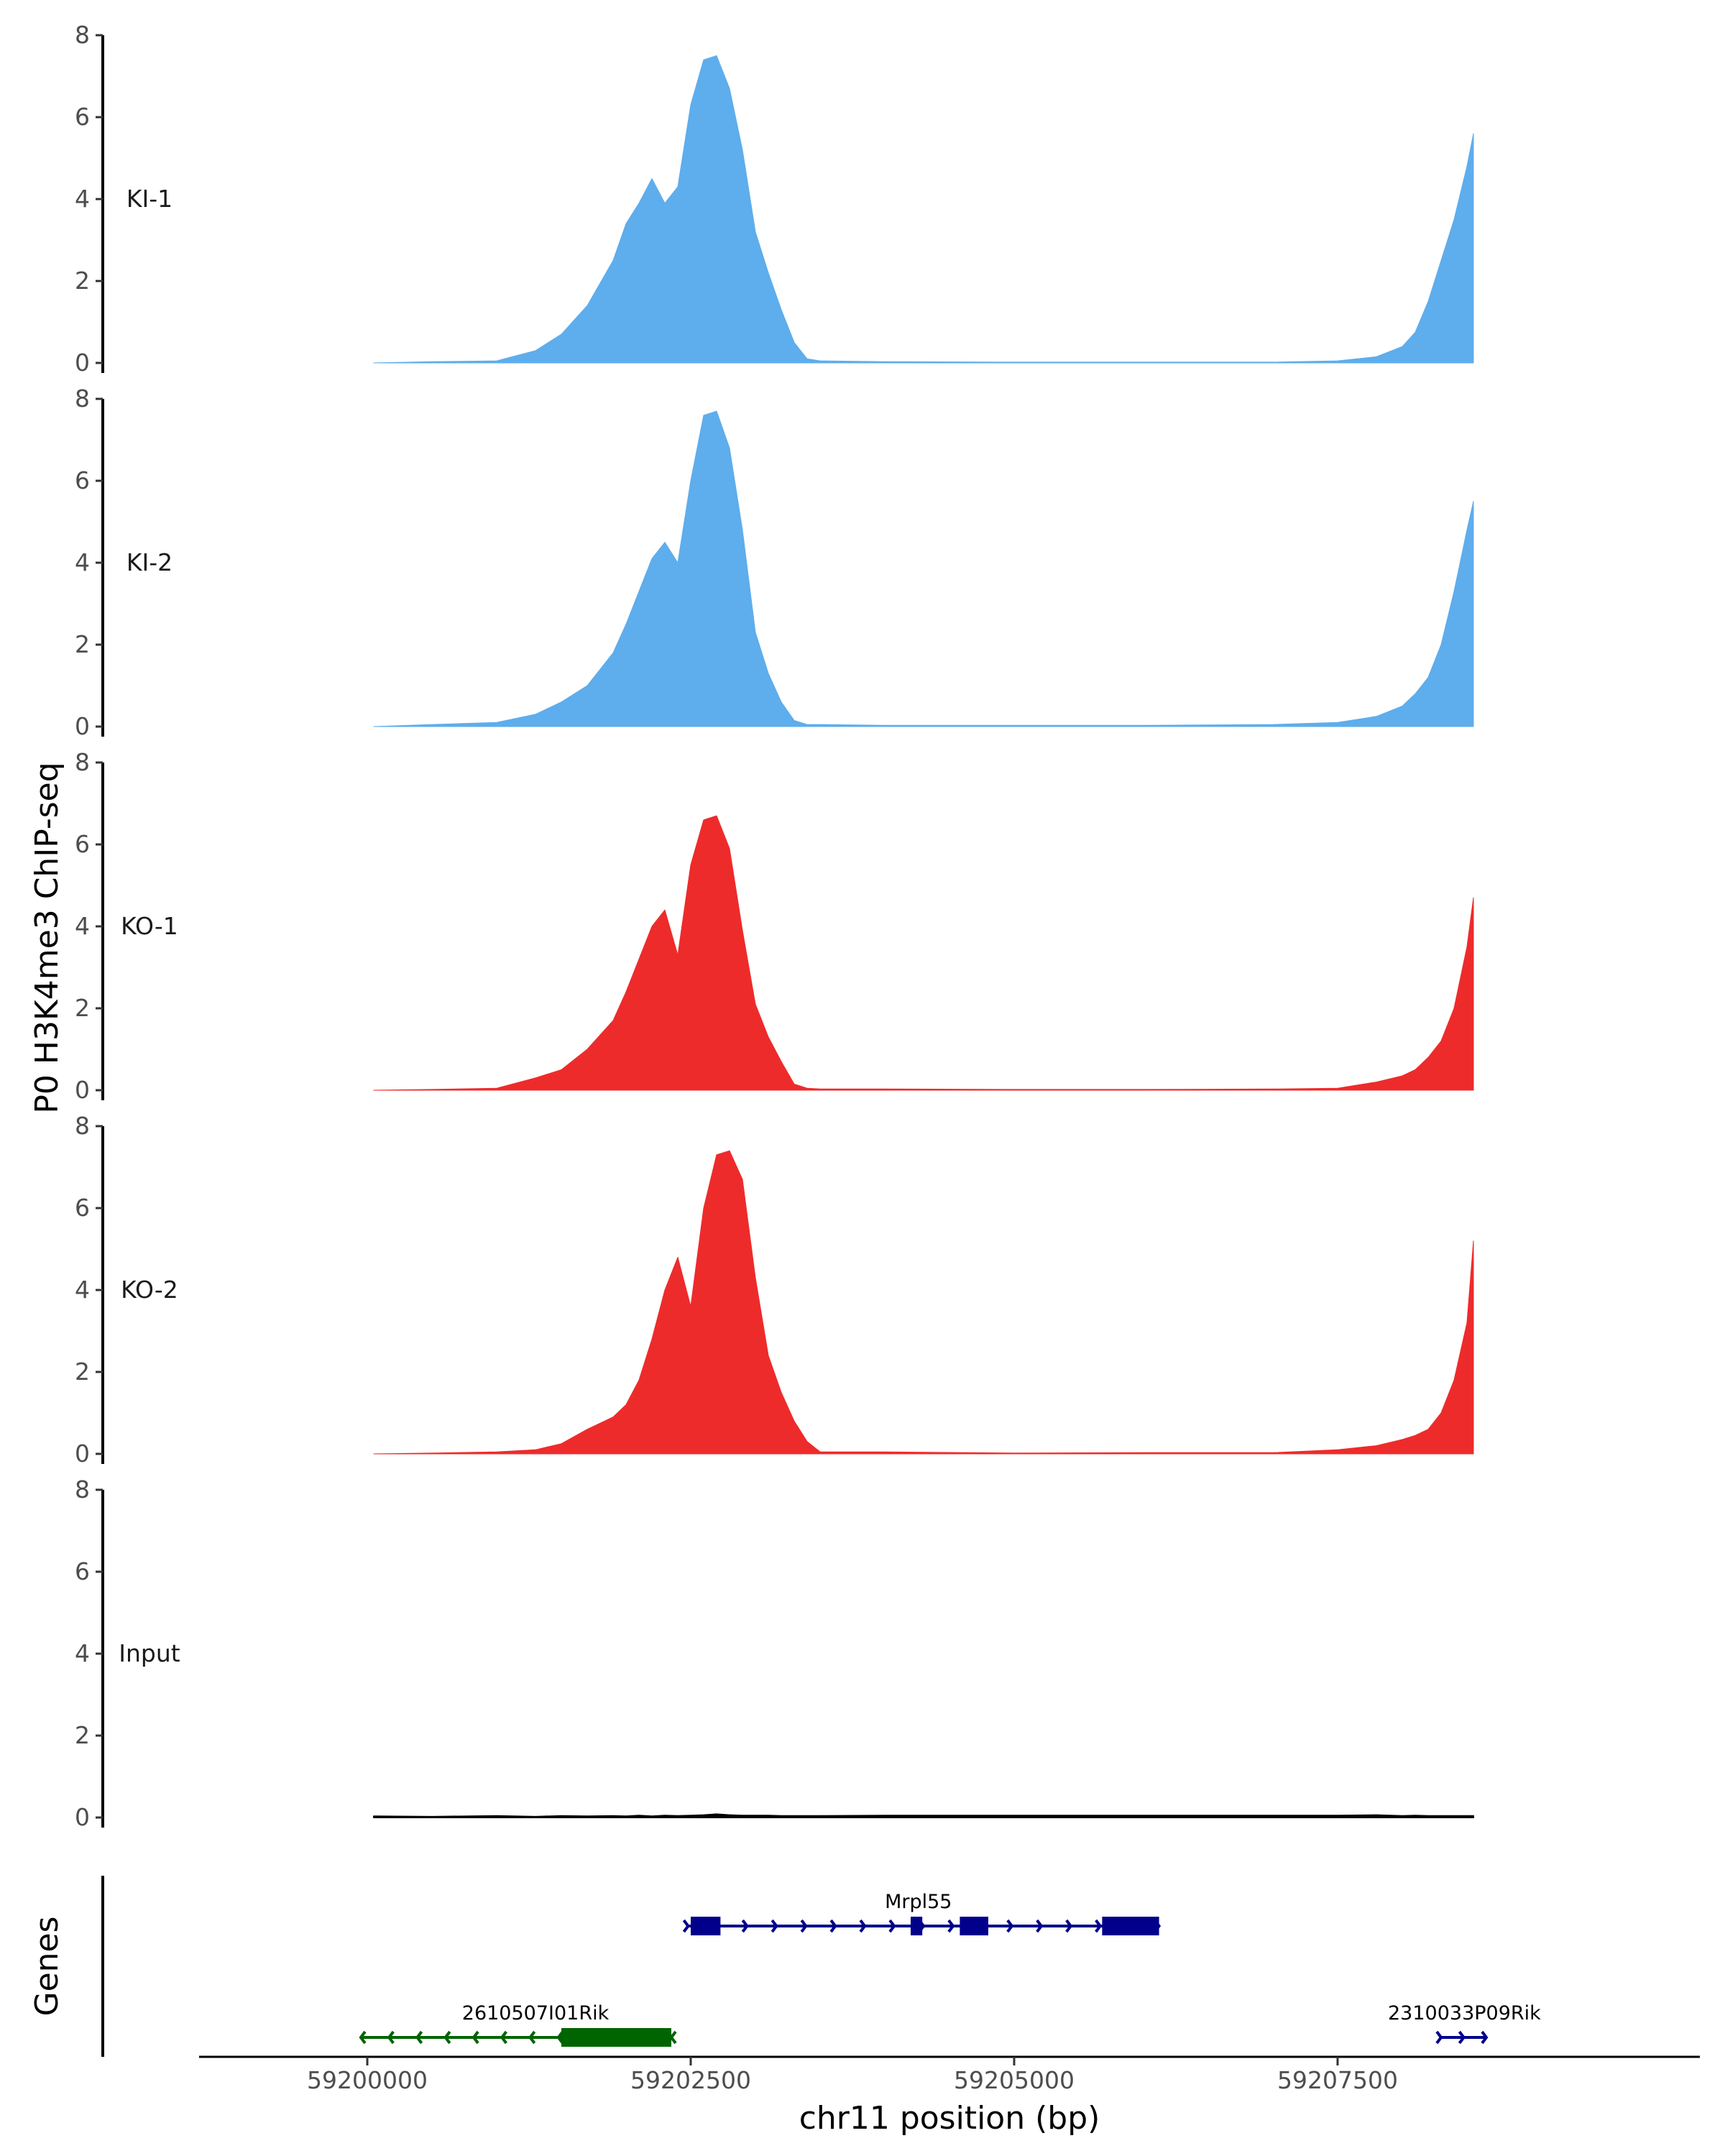 Image resolution: width=1725 pixels, height=2156 pixels. Describe the element at coordinates (367, 2080) in the screenshot. I see `x-tick-label: 59200000` at that location.